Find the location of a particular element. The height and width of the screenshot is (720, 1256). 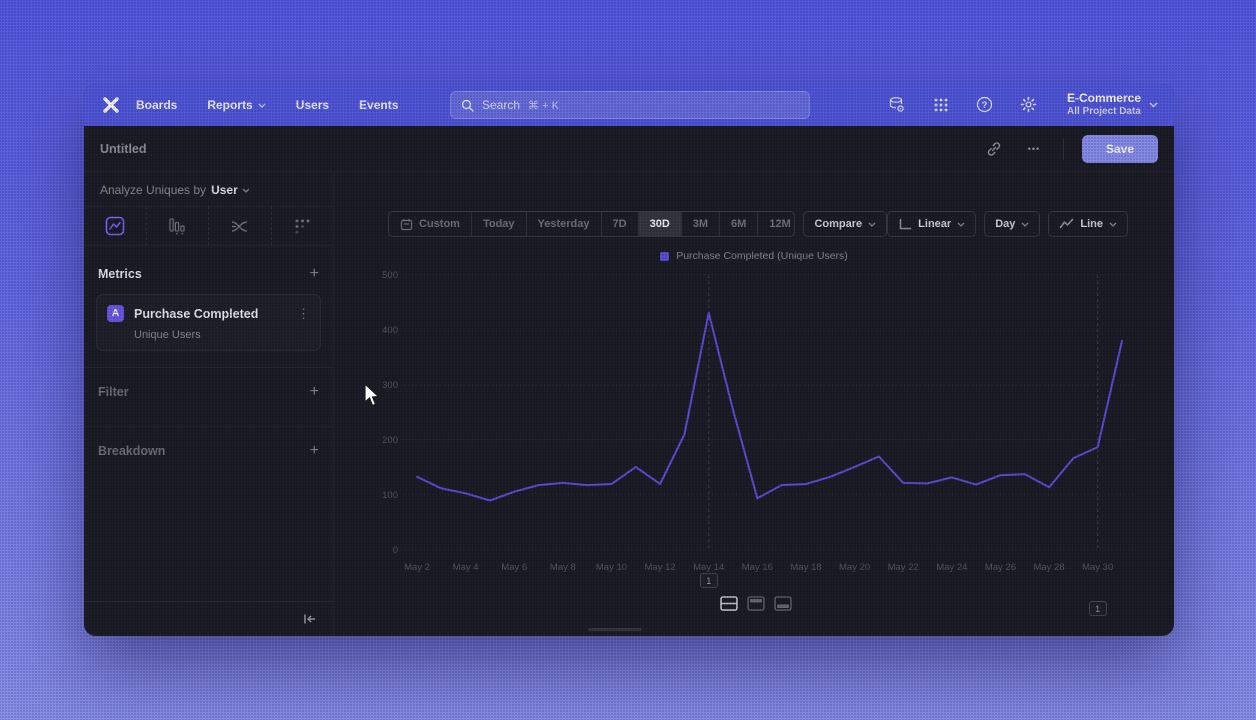

calendar-icon is located at coordinates (406, 224).